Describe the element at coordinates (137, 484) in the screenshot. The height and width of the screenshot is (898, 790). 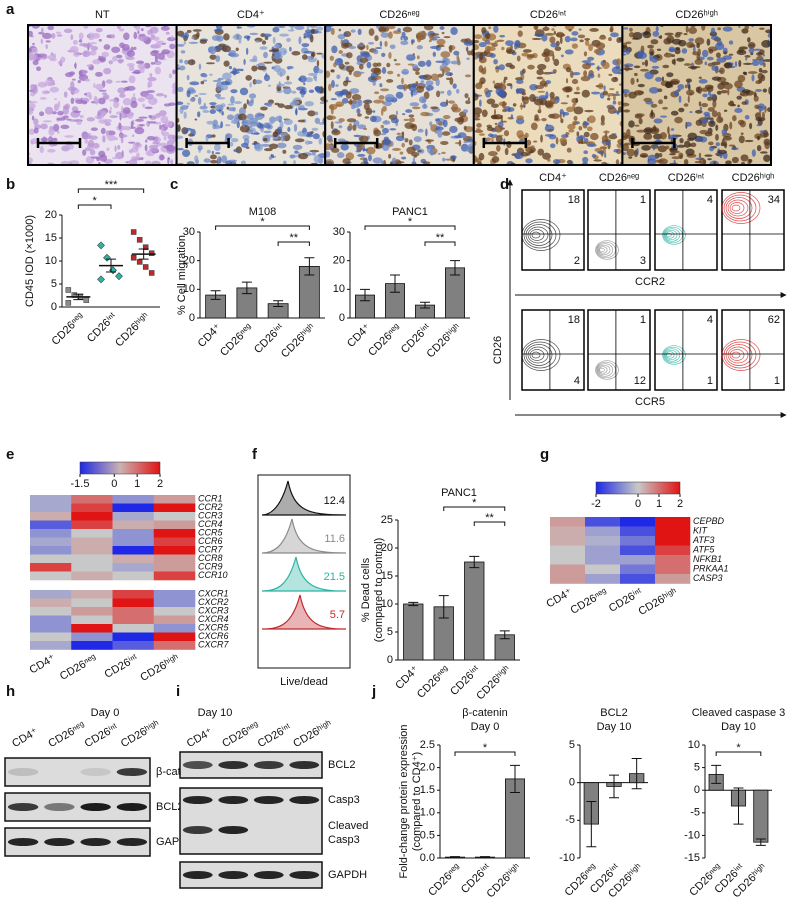
I see `colorbar-tick-label: 1` at that location.